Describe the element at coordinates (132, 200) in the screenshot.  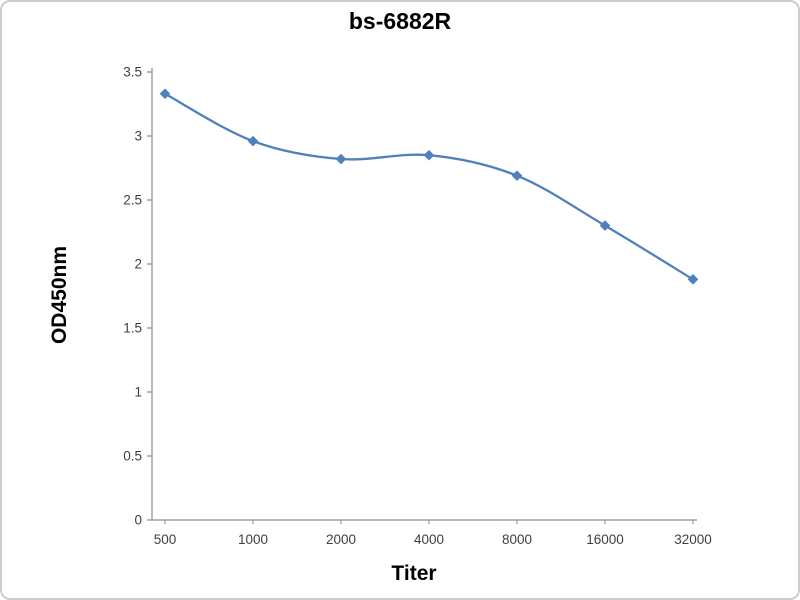
I see `y-tick-label: 2.5` at that location.